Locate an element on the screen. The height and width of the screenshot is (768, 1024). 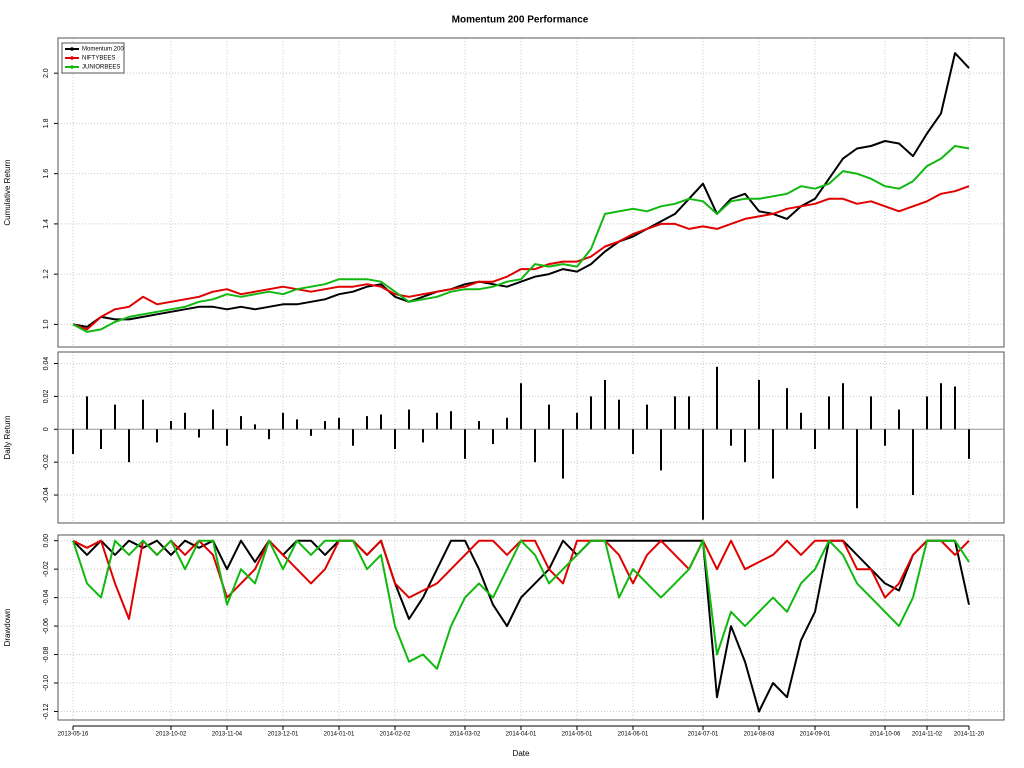
x-tick-label: 2013-10-02 is located at coordinates (171, 735).